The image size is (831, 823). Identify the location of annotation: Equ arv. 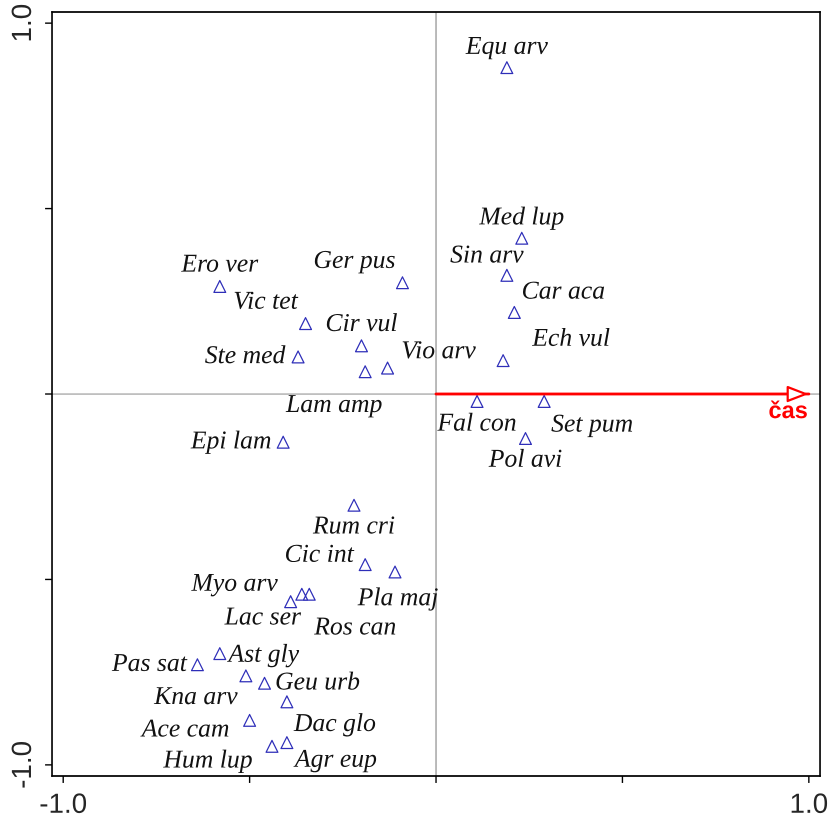
(507, 48).